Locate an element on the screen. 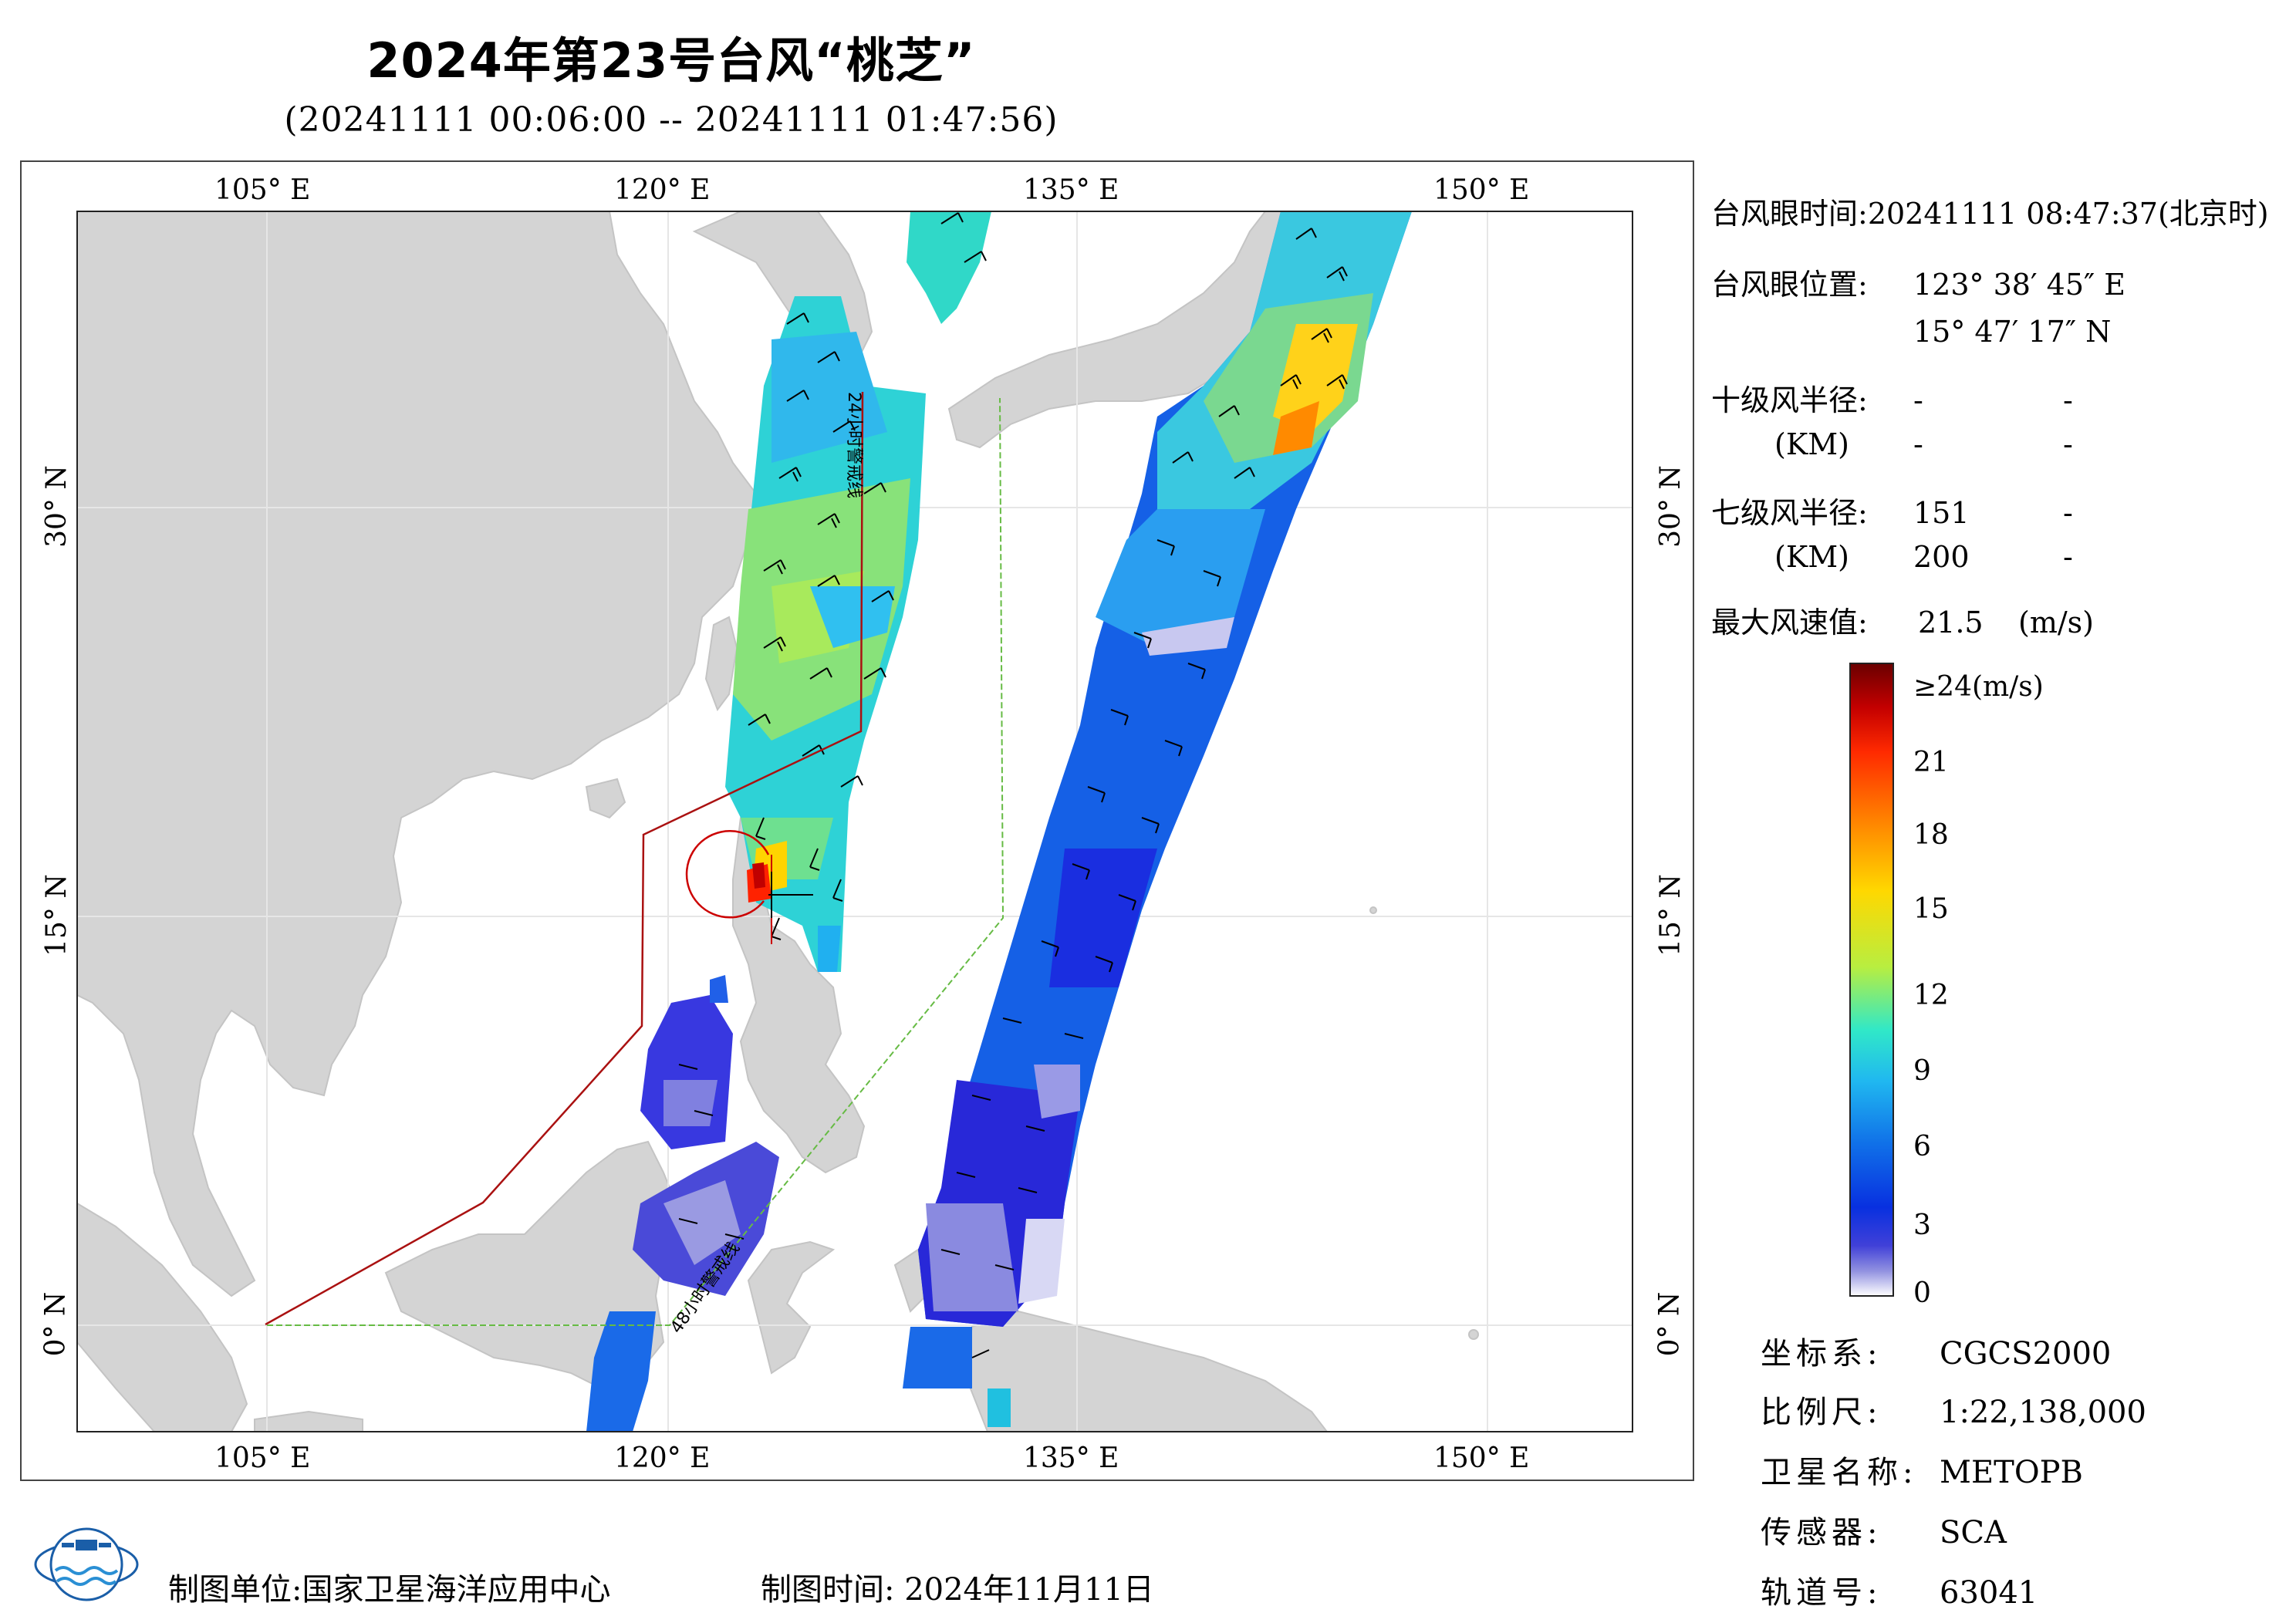 This screenshot has height=1623, width=2296. r10-label: 十级风半径: is located at coordinates (1789, 400).